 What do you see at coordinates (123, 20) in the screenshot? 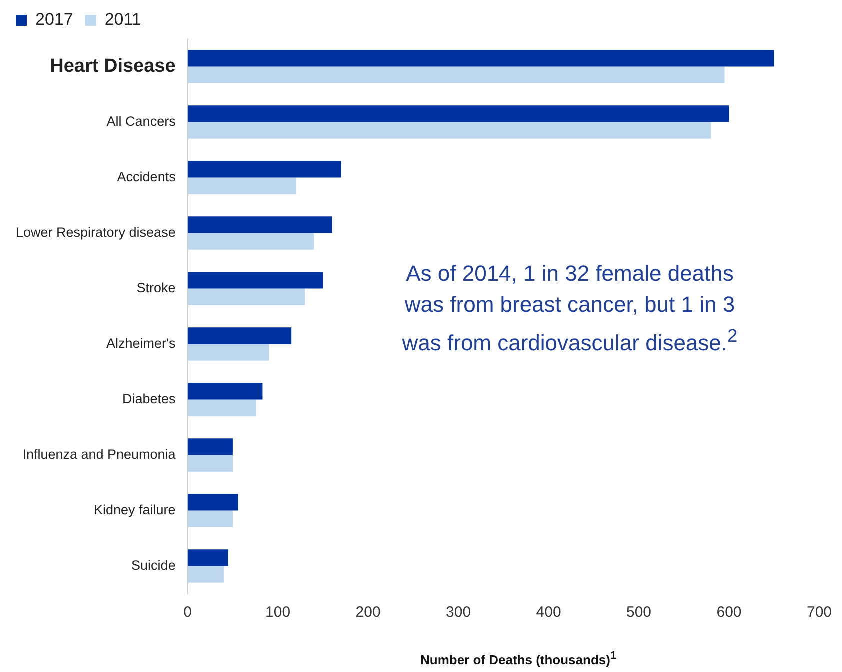
I see `legend-label: 2011` at bounding box center [123, 20].